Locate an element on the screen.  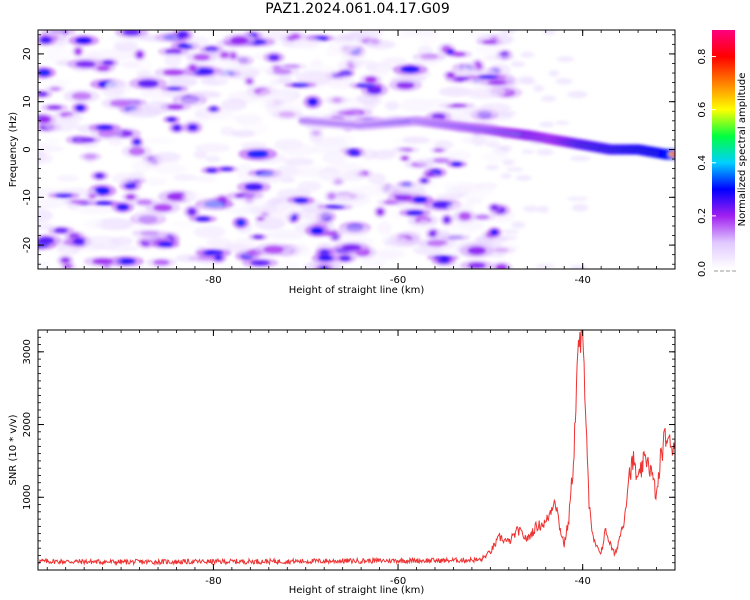
y-tick-label: 20 is located at coordinates (27, 54).